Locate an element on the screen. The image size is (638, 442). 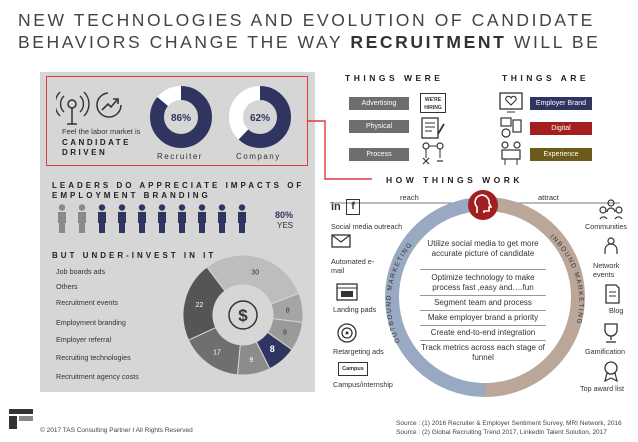
outbound-arc is located at coordinates (435, 297).